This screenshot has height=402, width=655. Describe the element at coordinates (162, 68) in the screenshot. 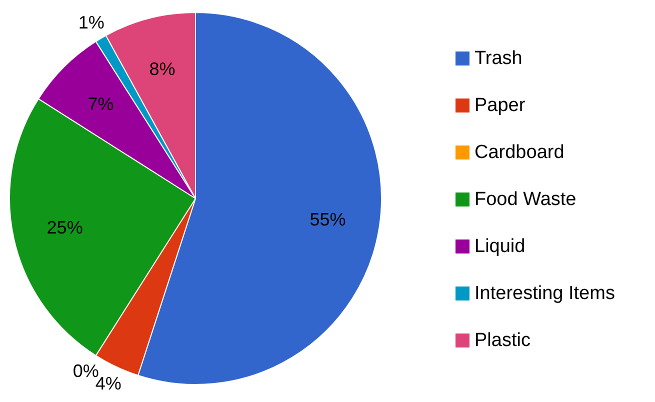

I see `data-label: 8%` at that location.